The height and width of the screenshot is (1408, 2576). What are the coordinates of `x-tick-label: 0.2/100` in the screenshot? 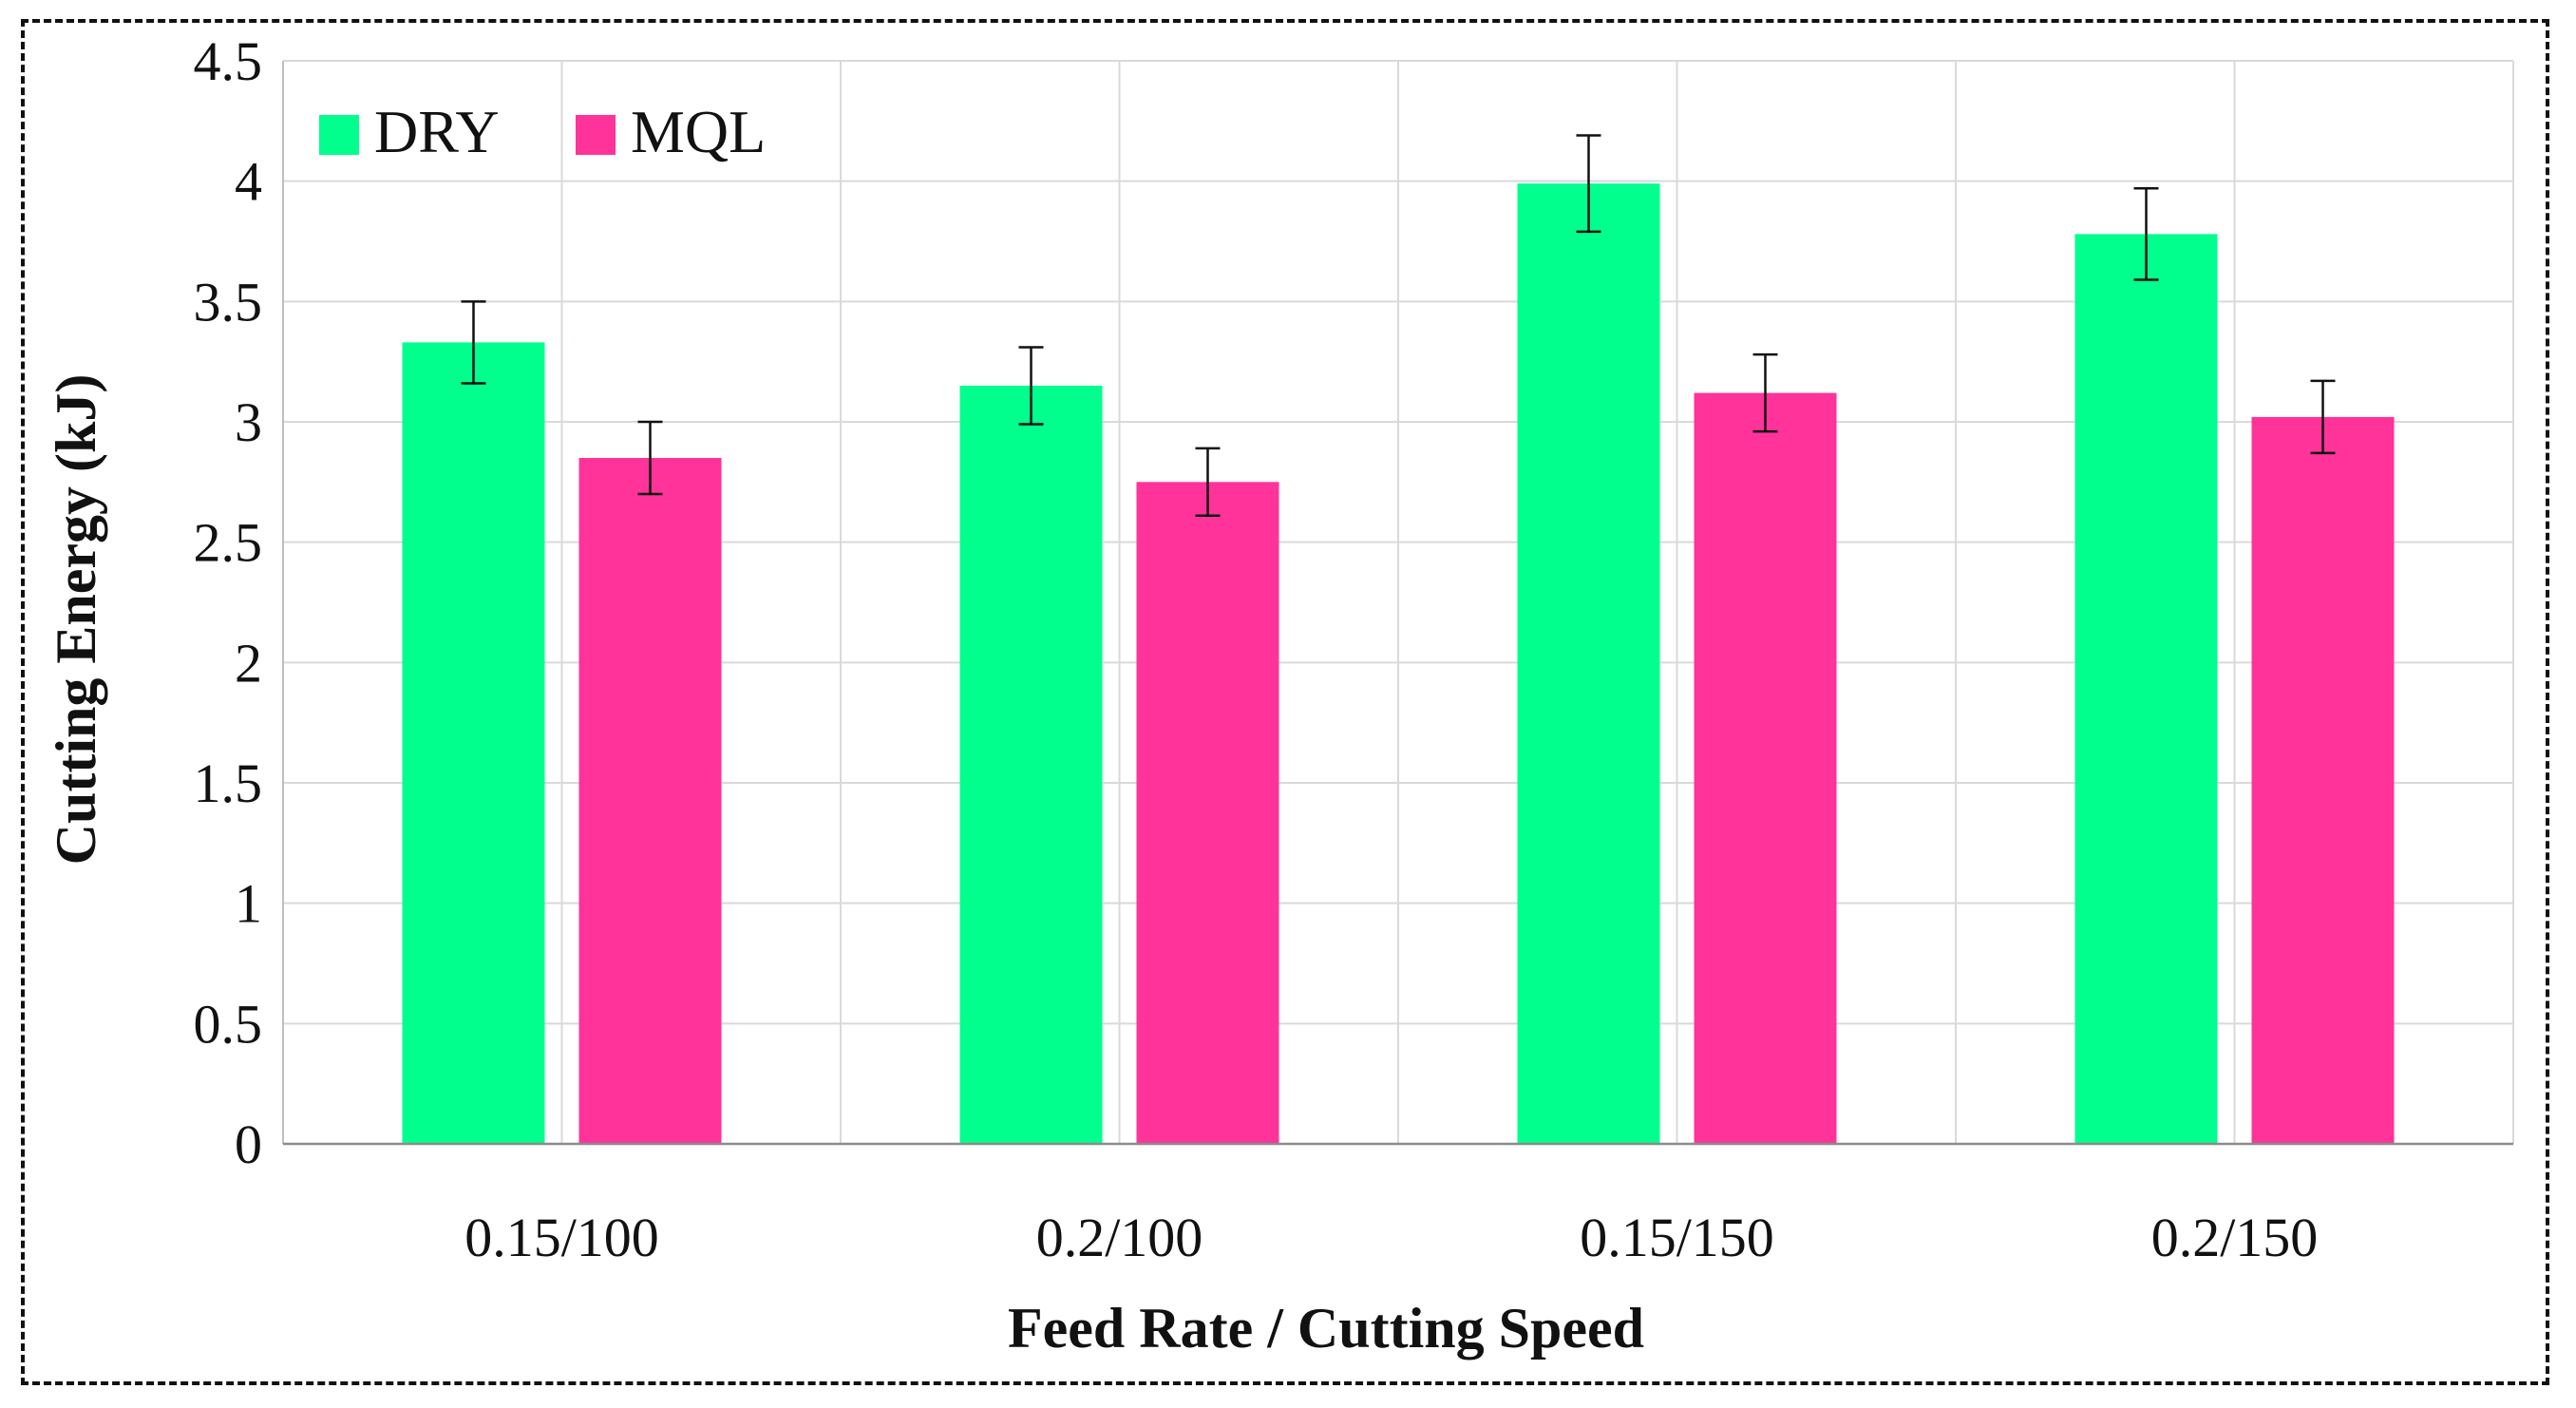 It's located at (1119, 1237).